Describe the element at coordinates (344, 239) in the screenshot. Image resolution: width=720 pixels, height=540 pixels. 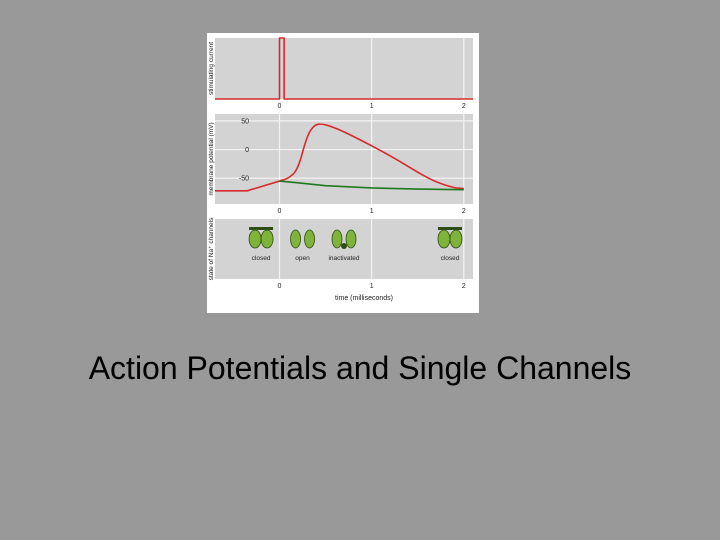
I see `channel-inactivated-icon` at that location.